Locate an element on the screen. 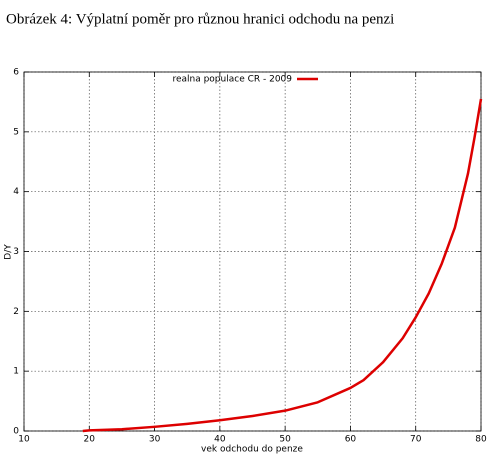  y-axis-label: D/Y is located at coordinates (9, 252).